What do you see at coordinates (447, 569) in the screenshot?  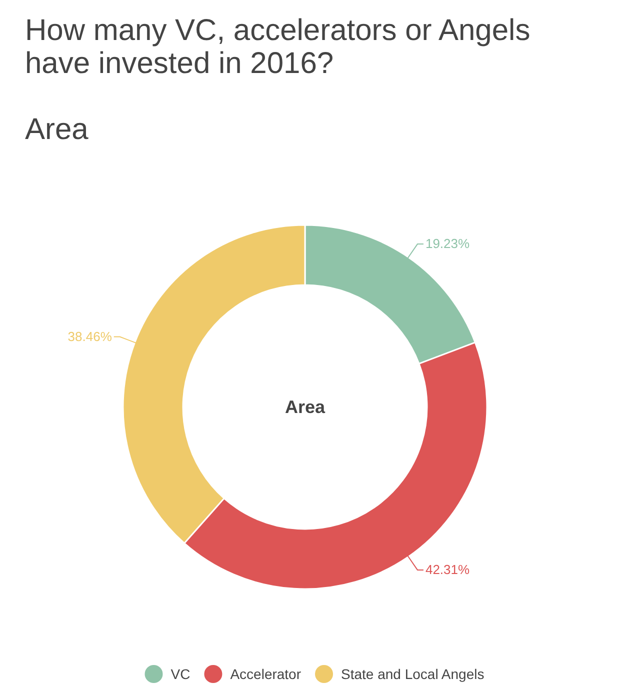 I see `data-label: 42.31%` at bounding box center [447, 569].